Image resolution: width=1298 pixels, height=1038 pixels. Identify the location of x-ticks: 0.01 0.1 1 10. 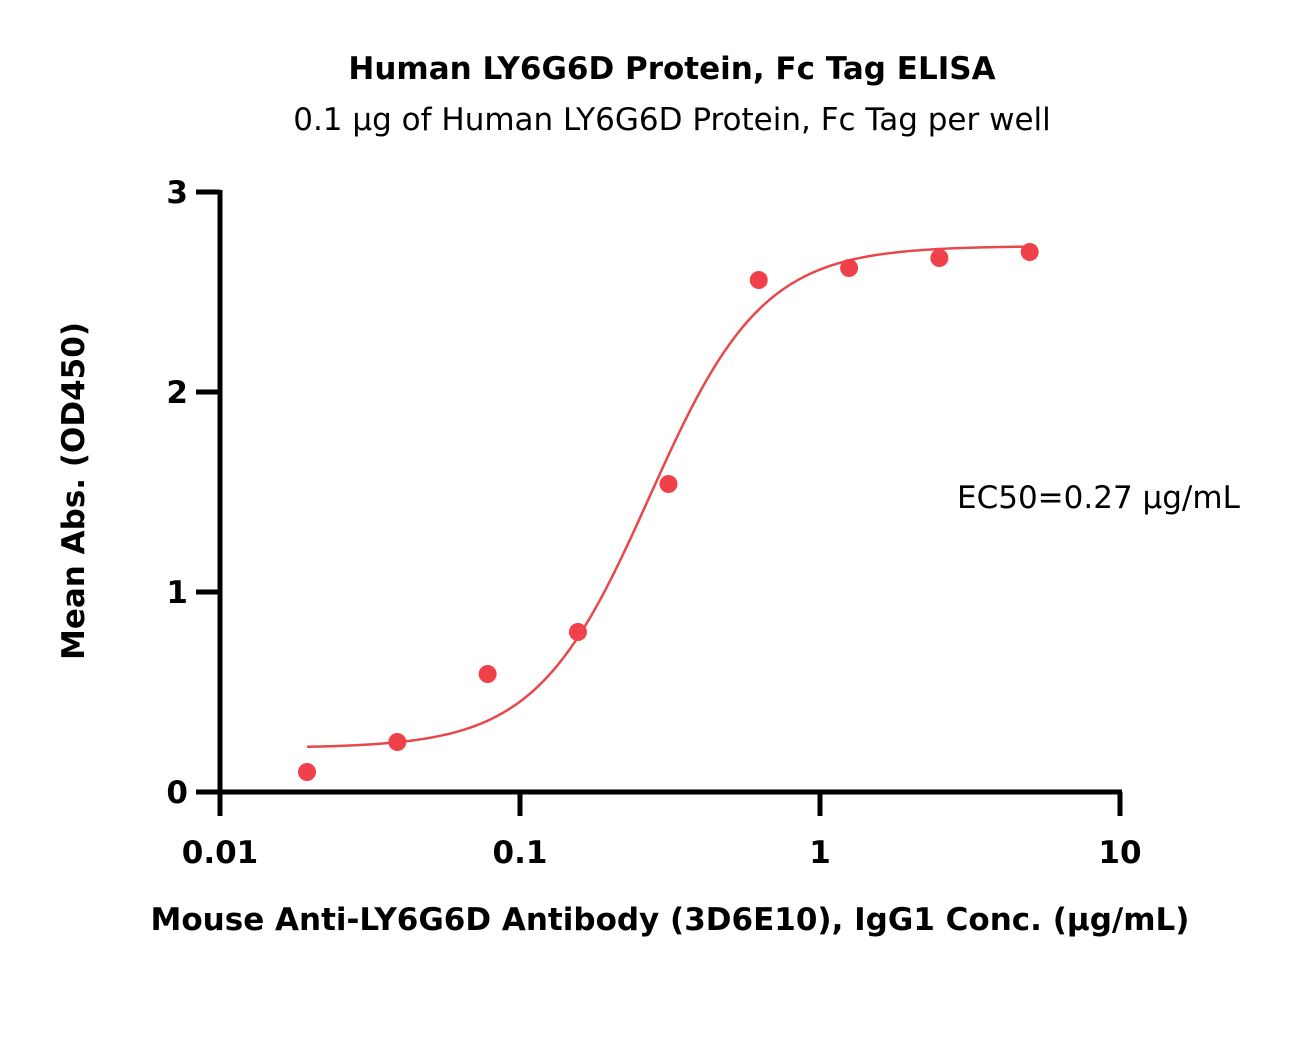
(662, 831).